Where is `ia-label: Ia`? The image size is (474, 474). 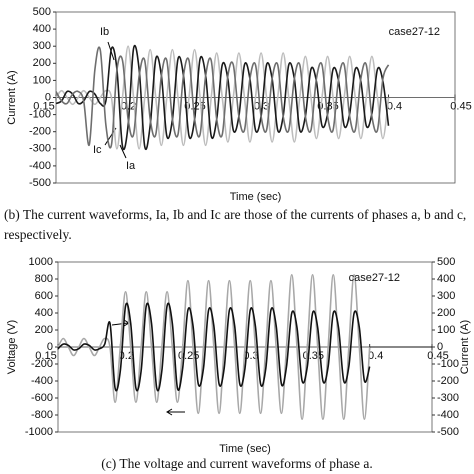
ia-label: Ia is located at coordinates (131, 166).